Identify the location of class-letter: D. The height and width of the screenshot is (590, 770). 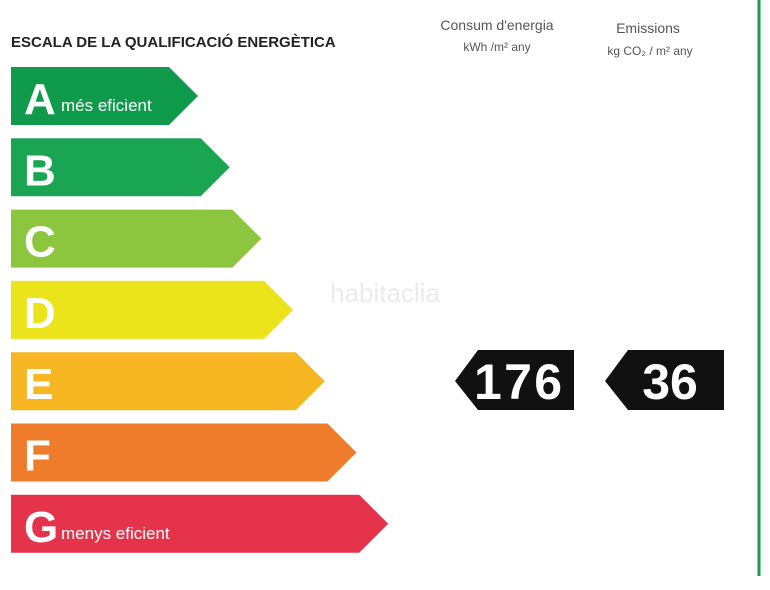
(40, 313).